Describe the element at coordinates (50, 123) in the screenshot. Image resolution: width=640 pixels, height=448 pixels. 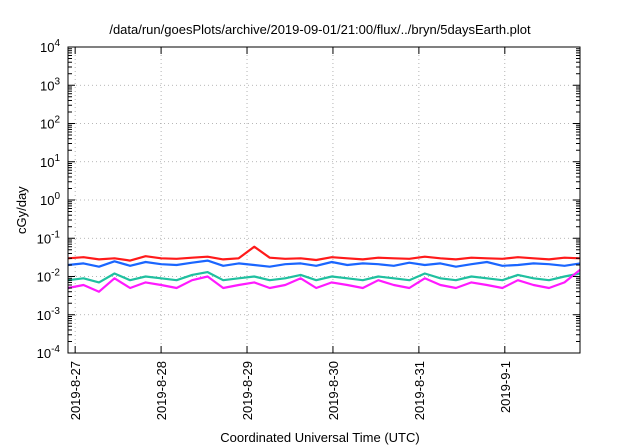
I see `y-tick-label: 10²` at that location.